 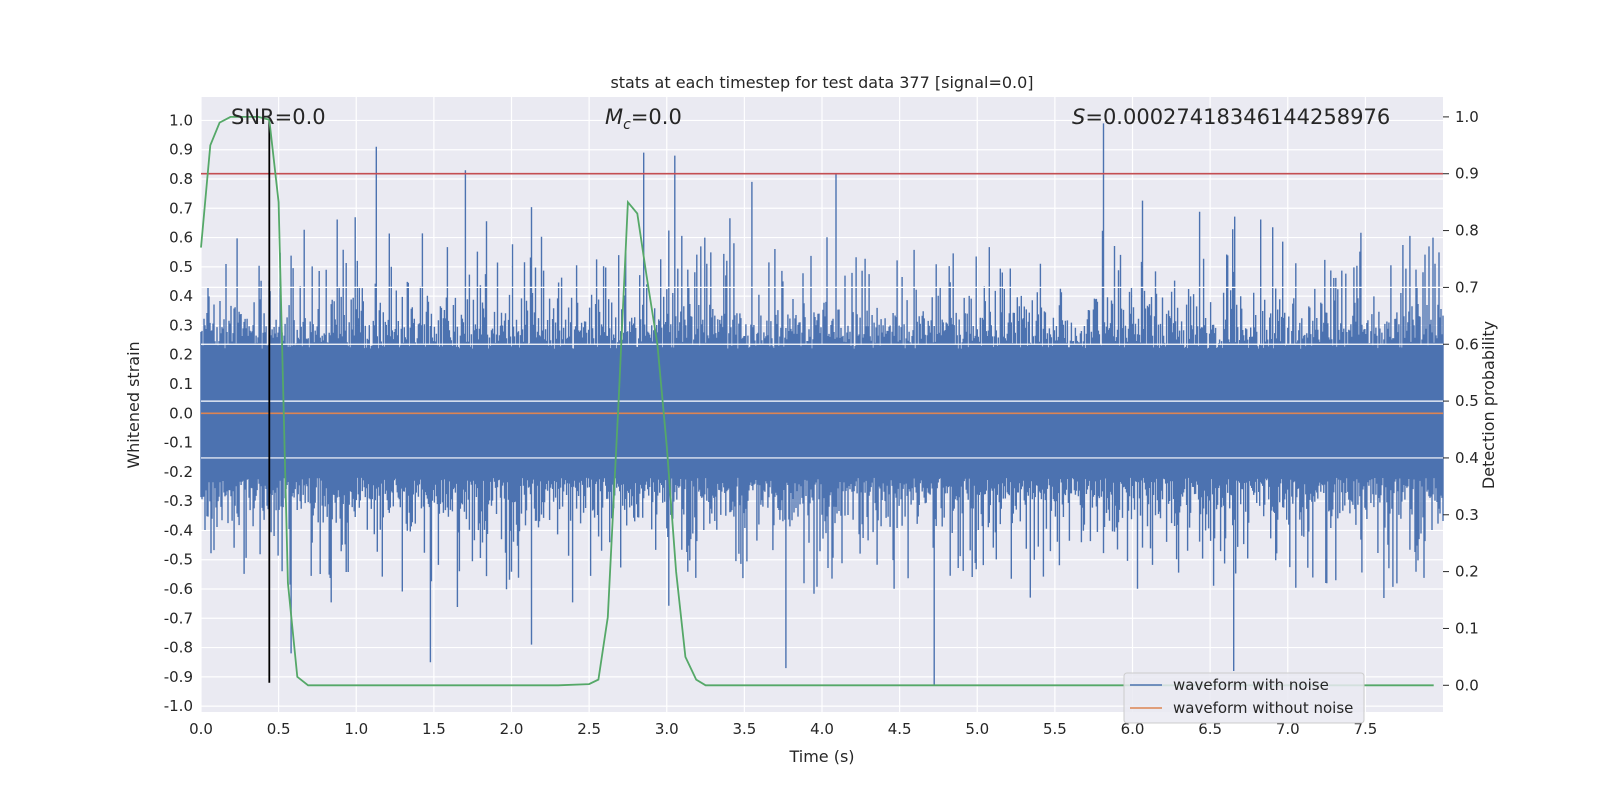 I want to click on y-tick-label: 0.3, so click(x=181, y=325).